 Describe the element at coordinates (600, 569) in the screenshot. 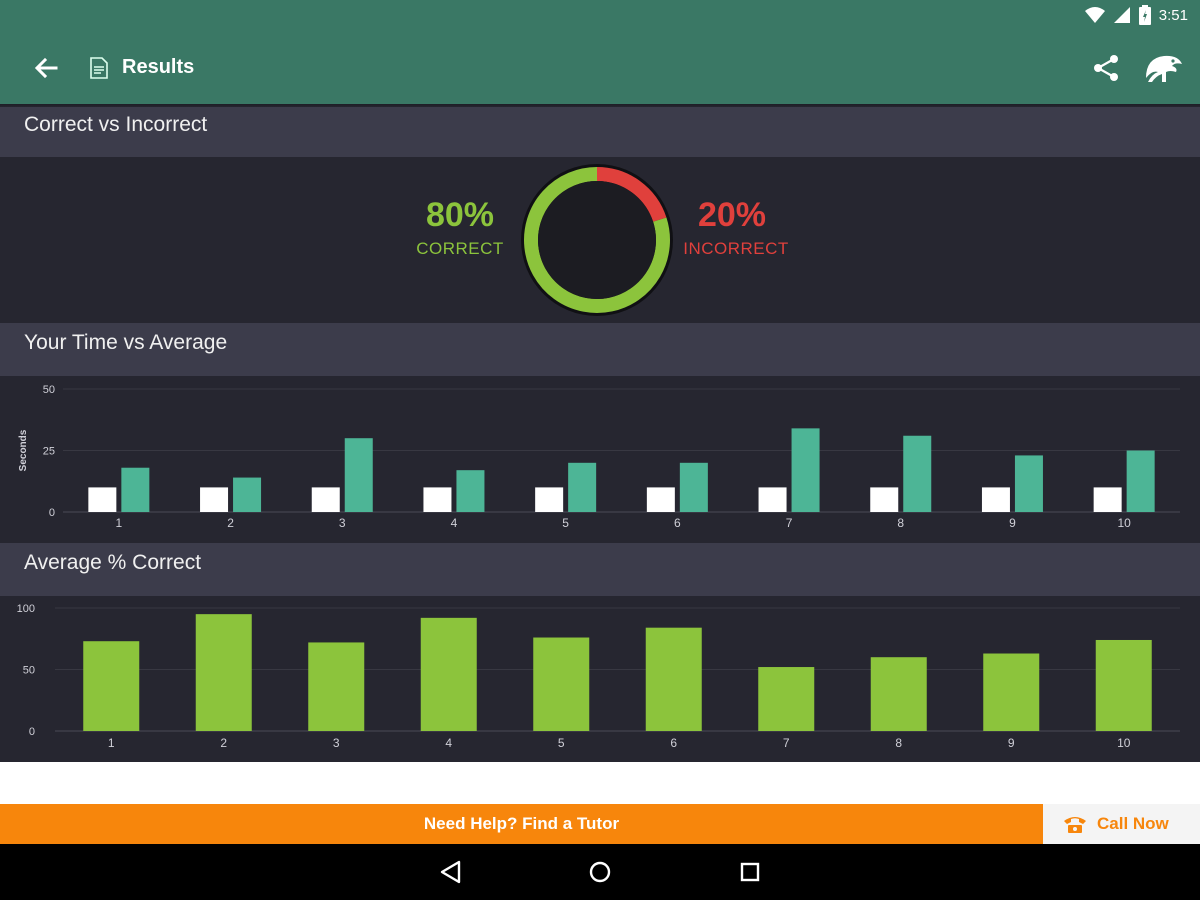

I see `section-header-average: Average % Correct` at that location.